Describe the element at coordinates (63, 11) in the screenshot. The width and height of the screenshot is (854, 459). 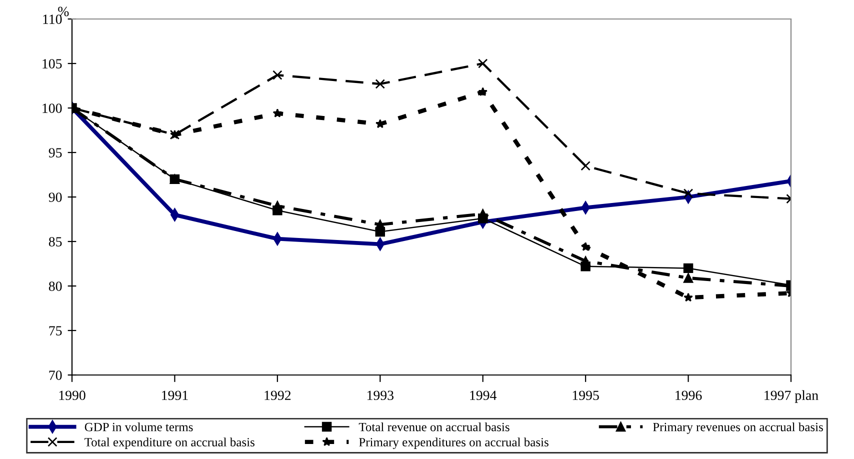
I see `y-axis-title: %` at that location.